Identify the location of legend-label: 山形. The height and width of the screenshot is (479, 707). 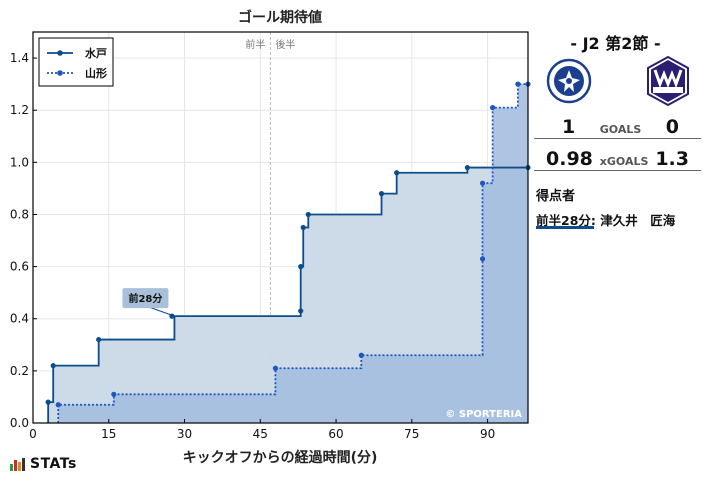
(96, 73).